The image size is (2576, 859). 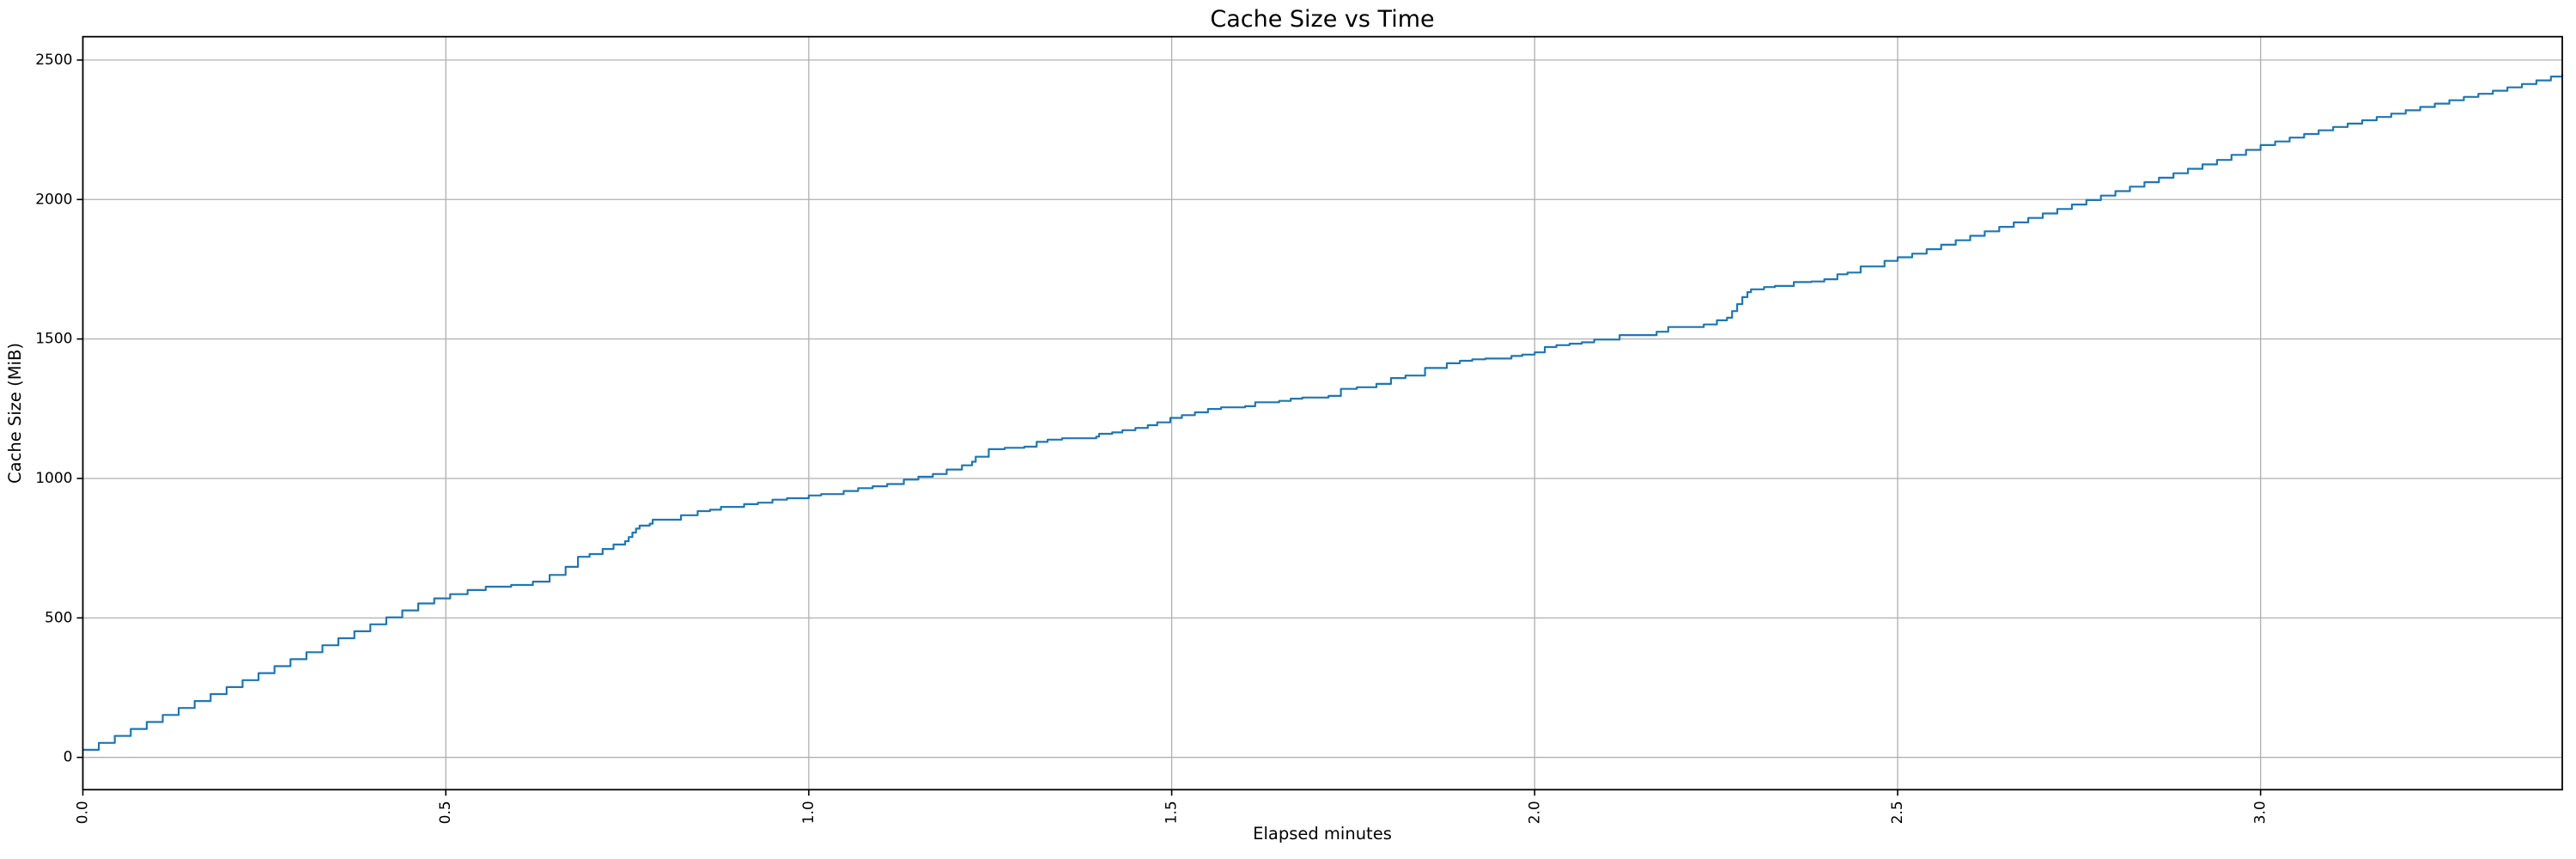 What do you see at coordinates (1535, 812) in the screenshot?
I see `x-tick-label: 2.0` at bounding box center [1535, 812].